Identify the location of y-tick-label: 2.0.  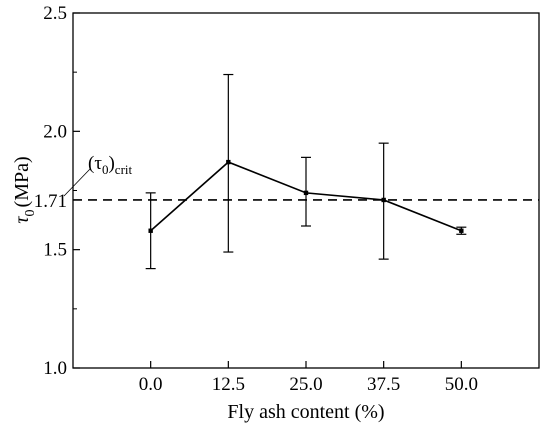
(55, 131).